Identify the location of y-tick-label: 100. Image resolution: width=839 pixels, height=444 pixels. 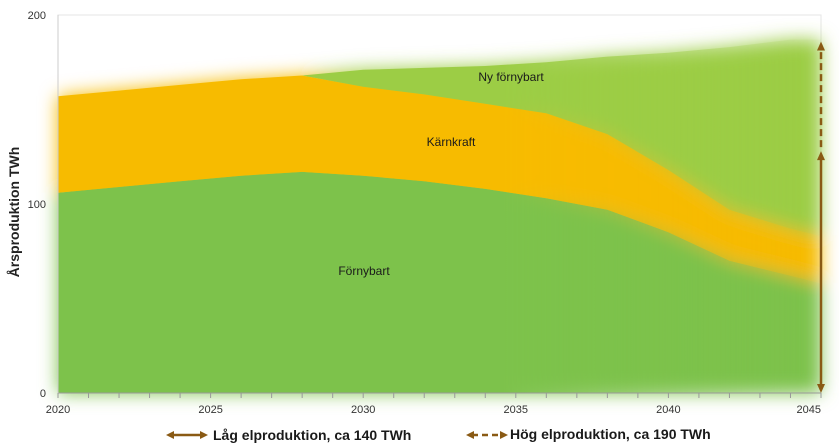
(37, 205).